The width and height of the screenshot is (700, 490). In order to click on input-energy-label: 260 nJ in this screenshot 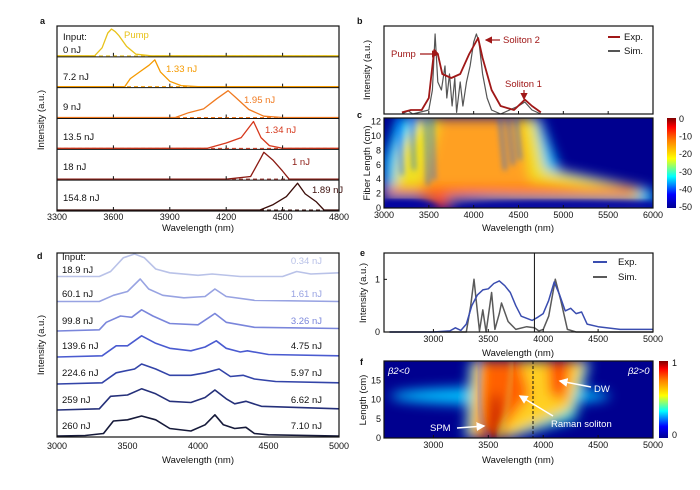, I will do `click(76, 426)`.